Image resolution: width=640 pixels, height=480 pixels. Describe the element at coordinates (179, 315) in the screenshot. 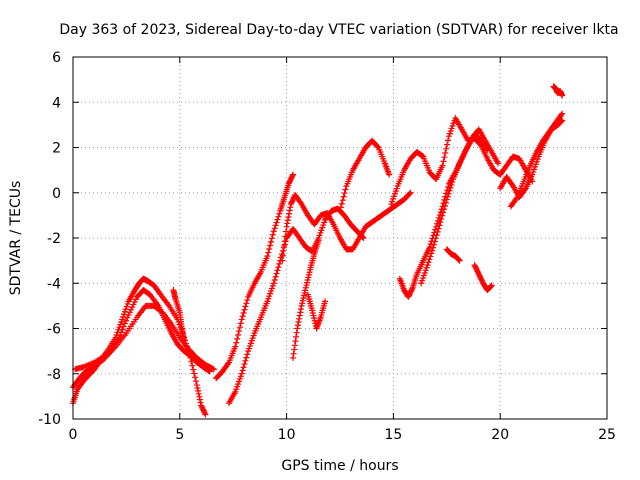

I see `series-track-D` at that location.